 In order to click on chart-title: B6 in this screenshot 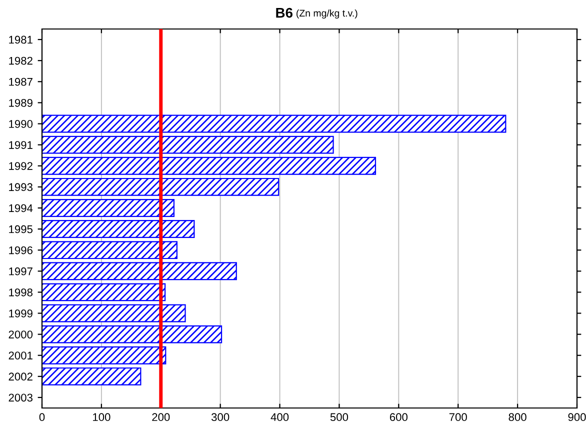, I will do `click(284, 13)`.